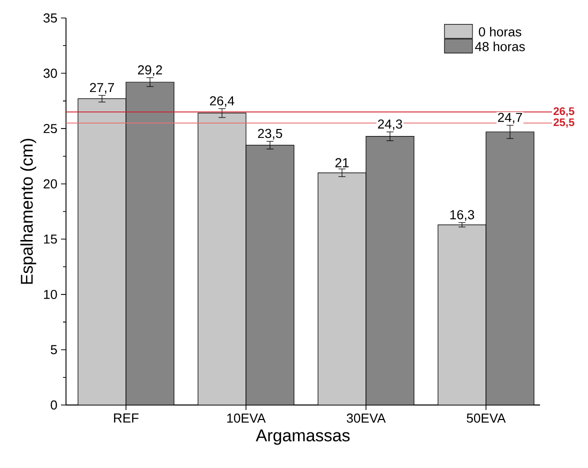 Image resolution: width=588 pixels, height=468 pixels. What do you see at coordinates (390, 124) in the screenshot?
I see `data-label: 24,3` at bounding box center [390, 124].